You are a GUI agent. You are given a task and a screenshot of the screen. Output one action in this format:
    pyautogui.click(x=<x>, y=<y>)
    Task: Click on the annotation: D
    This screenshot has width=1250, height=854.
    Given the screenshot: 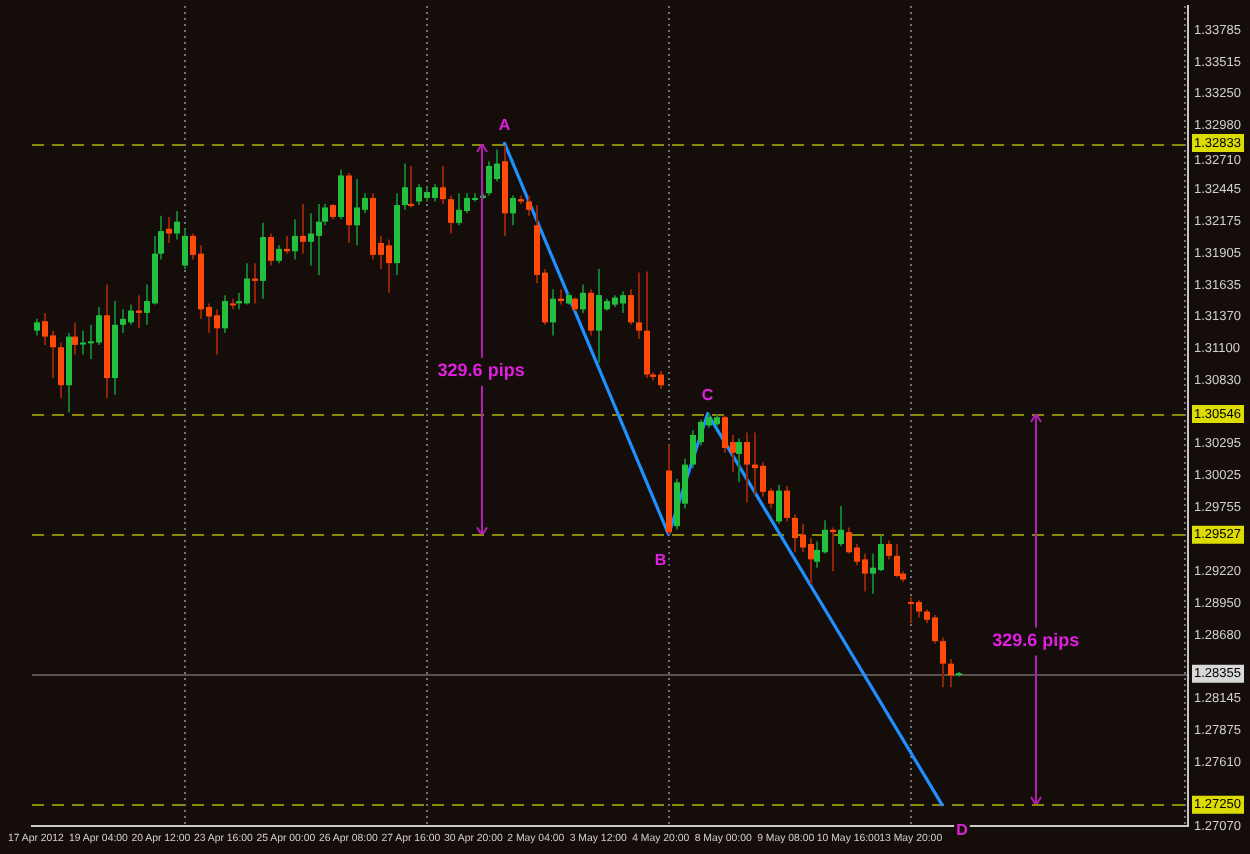 What is the action you would take?
    pyautogui.click(x=962, y=830)
    